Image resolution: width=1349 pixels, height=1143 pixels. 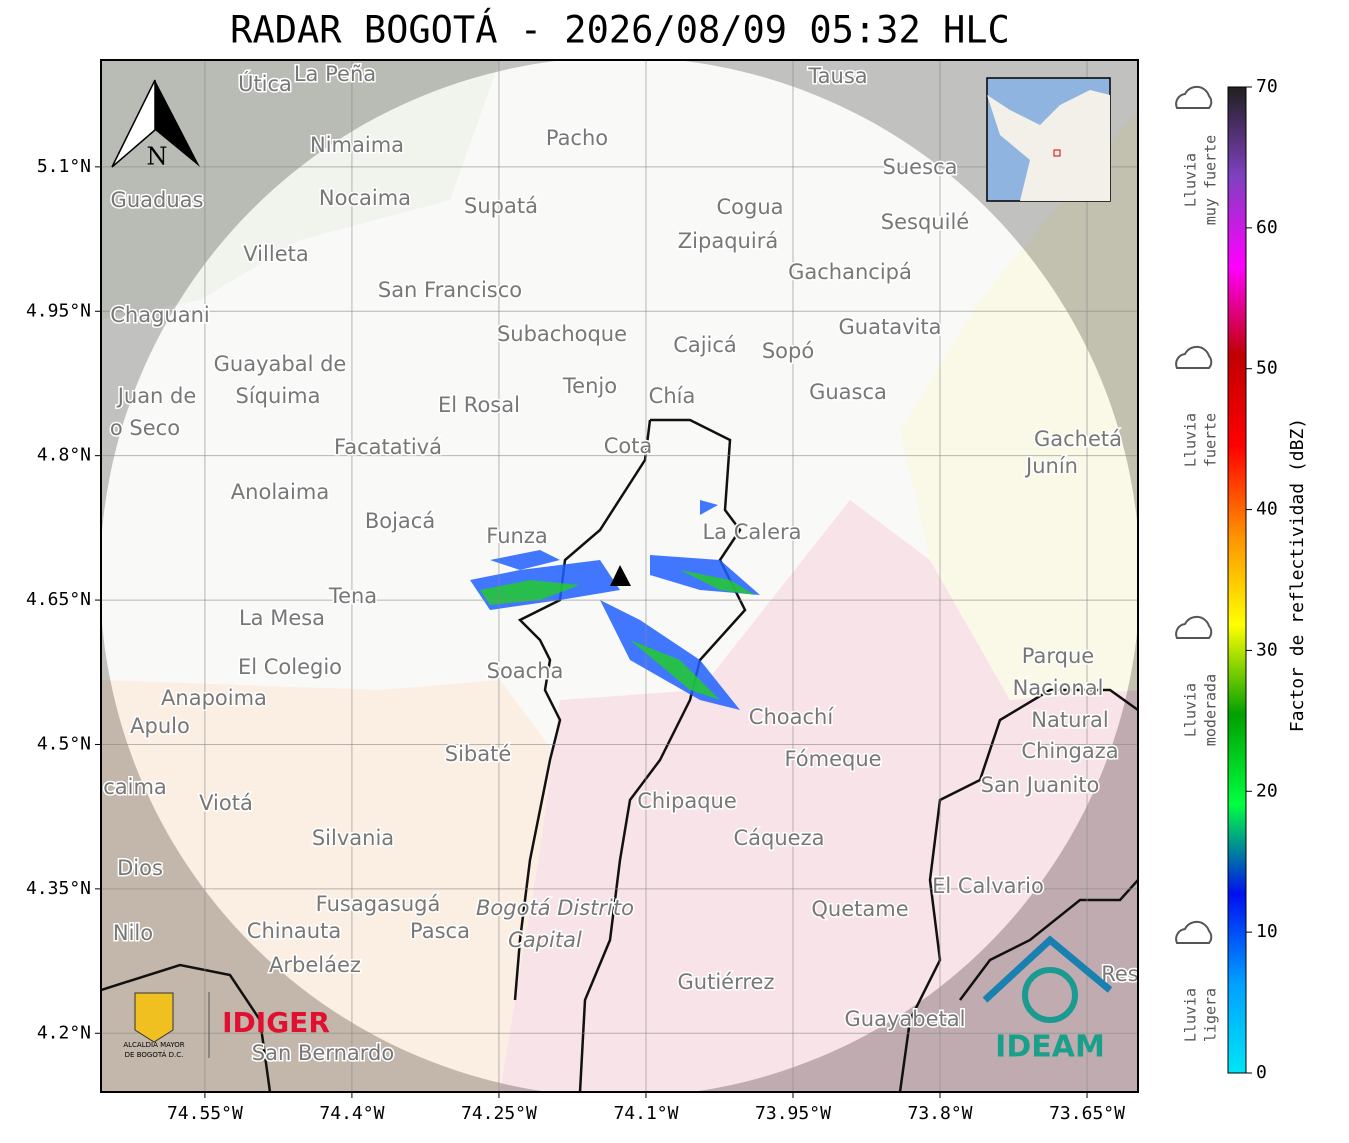 What do you see at coordinates (156, 396) in the screenshot?
I see `place-name: Juan de` at bounding box center [156, 396].